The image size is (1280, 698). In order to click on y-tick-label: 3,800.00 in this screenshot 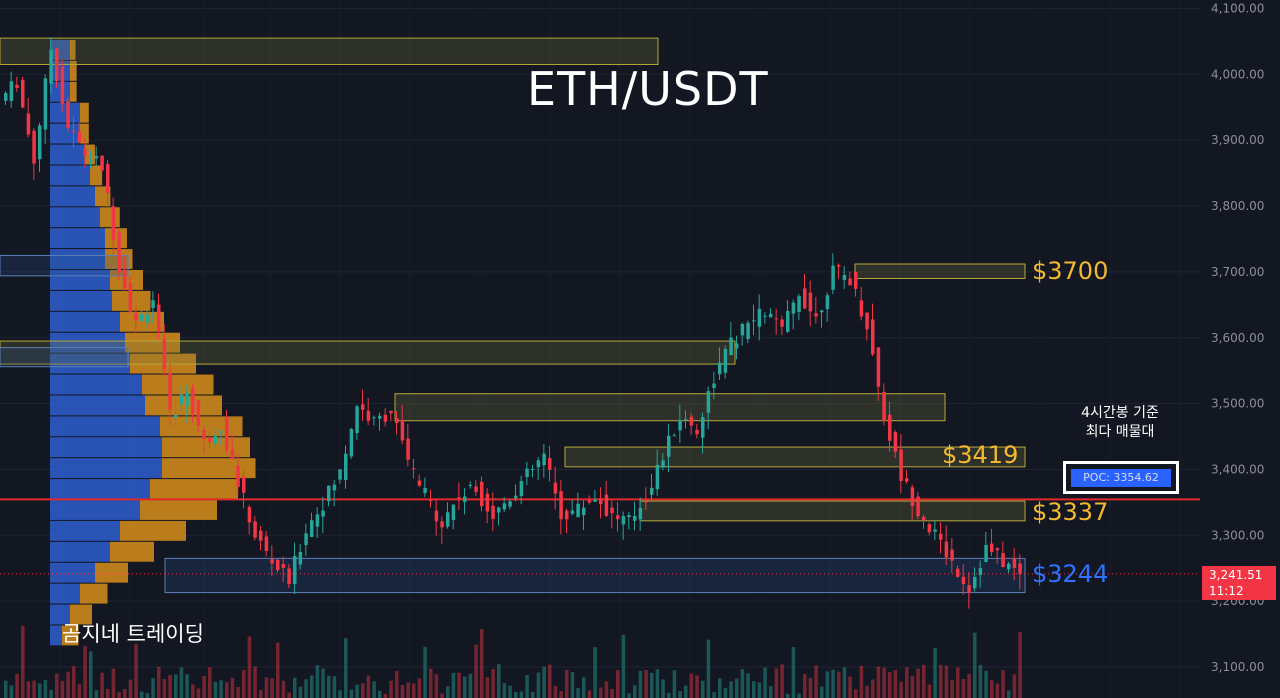, I will do `click(1237, 206)`.